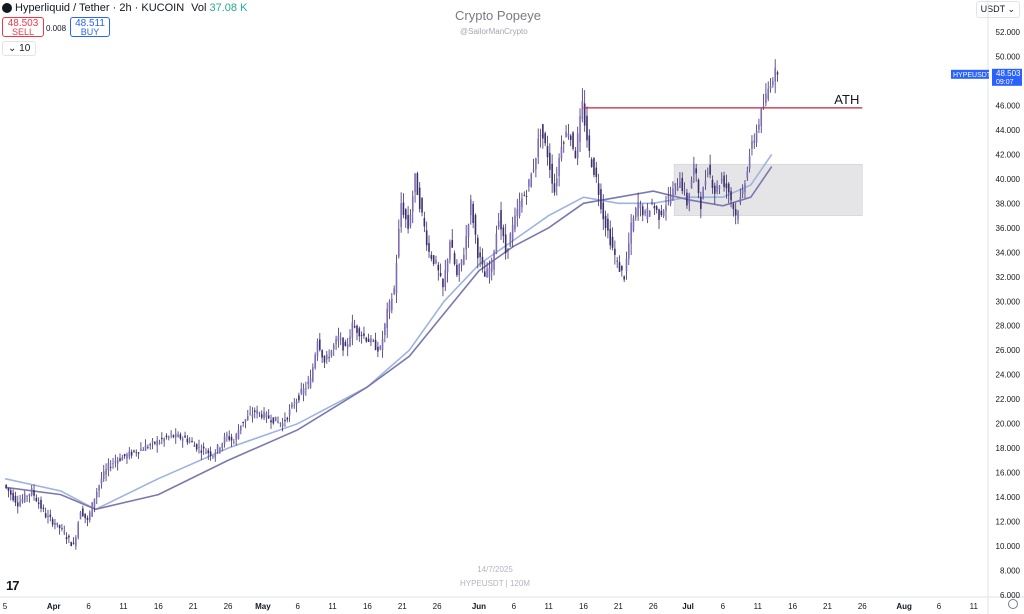 This screenshot has width=1024, height=614. I want to click on indicator-toggle: ⌄ 10, so click(19, 48).